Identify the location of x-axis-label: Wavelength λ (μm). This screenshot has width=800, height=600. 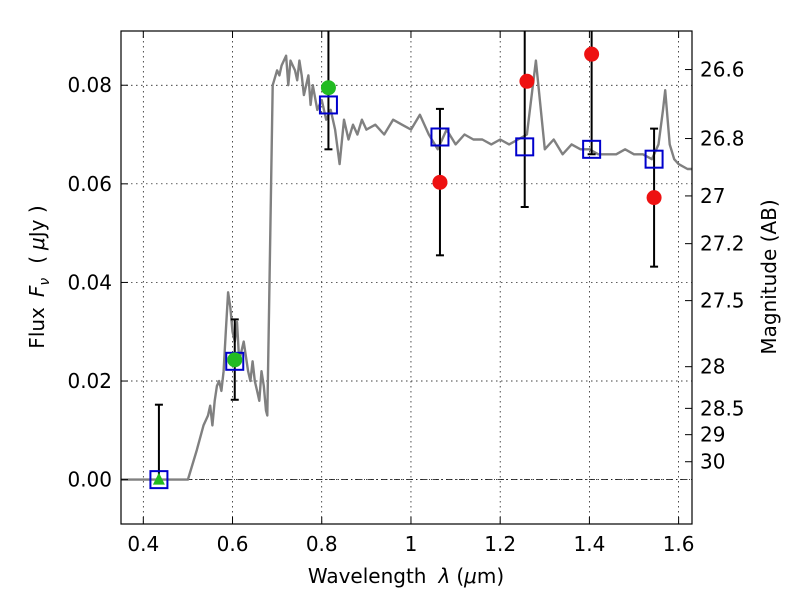
(406, 576).